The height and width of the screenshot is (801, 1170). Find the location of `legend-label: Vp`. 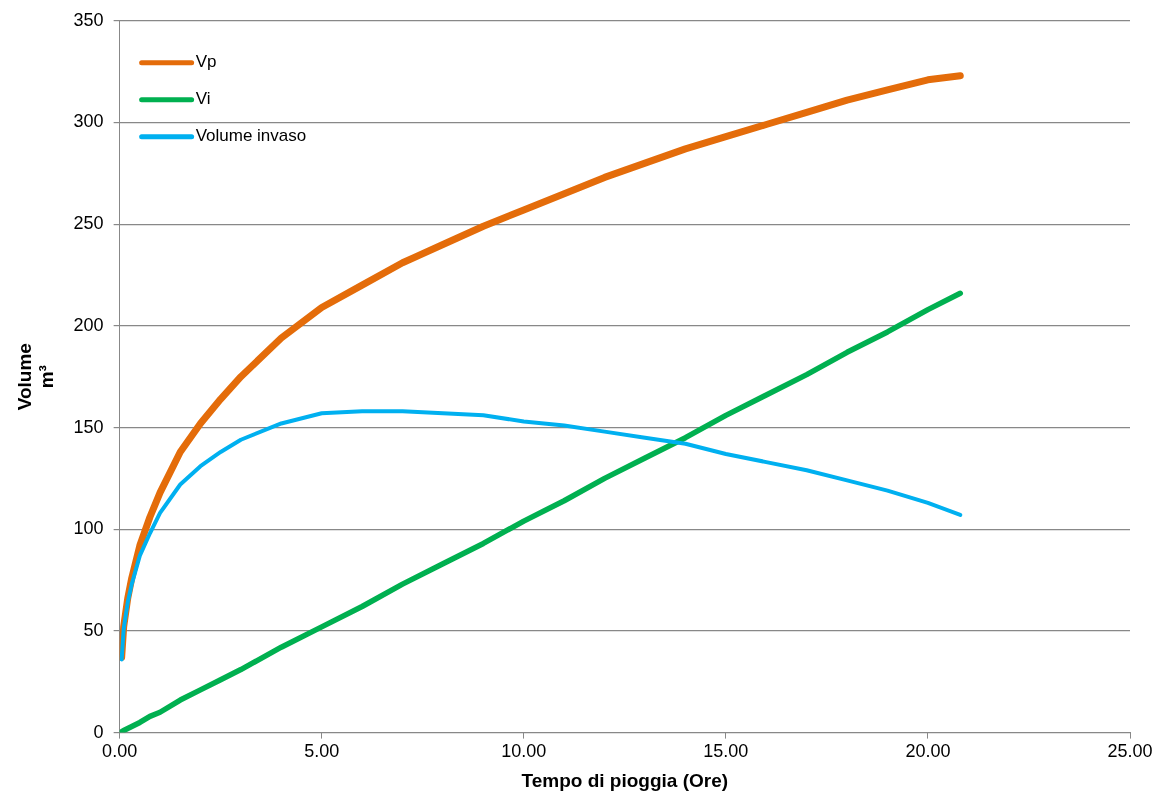

legend-label: Vp is located at coordinates (206, 62).